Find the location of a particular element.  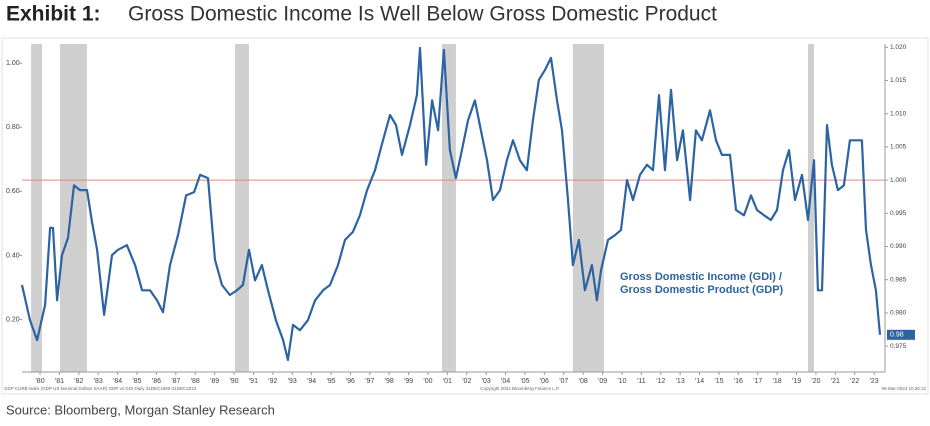

series-label: Gross Domestic Product (GDP) is located at coordinates (702, 290).